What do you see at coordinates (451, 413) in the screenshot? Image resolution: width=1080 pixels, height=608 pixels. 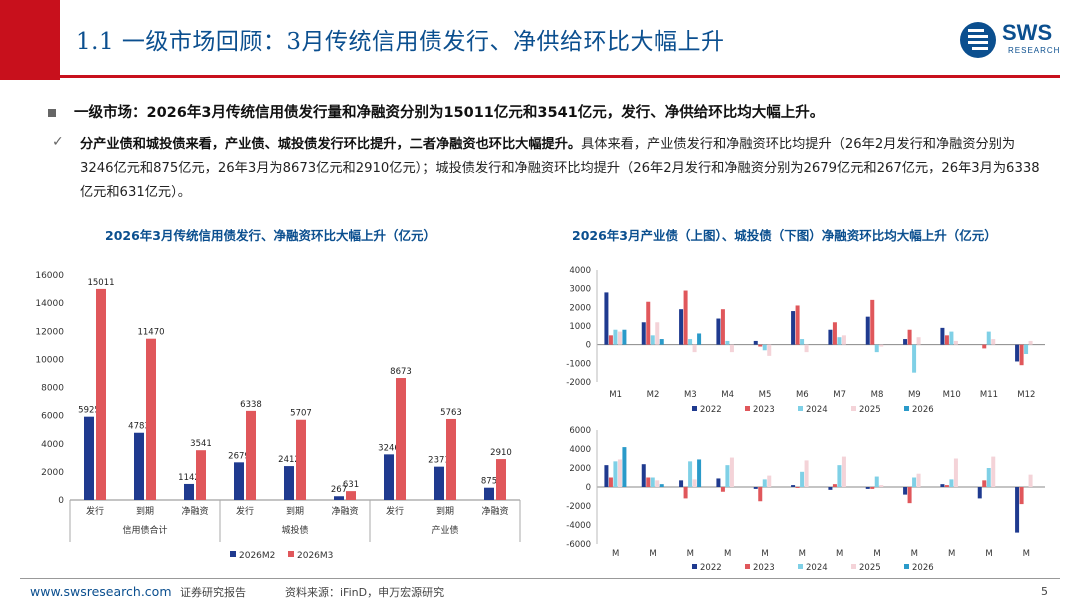 I see `data-label: 5763` at bounding box center [451, 413].